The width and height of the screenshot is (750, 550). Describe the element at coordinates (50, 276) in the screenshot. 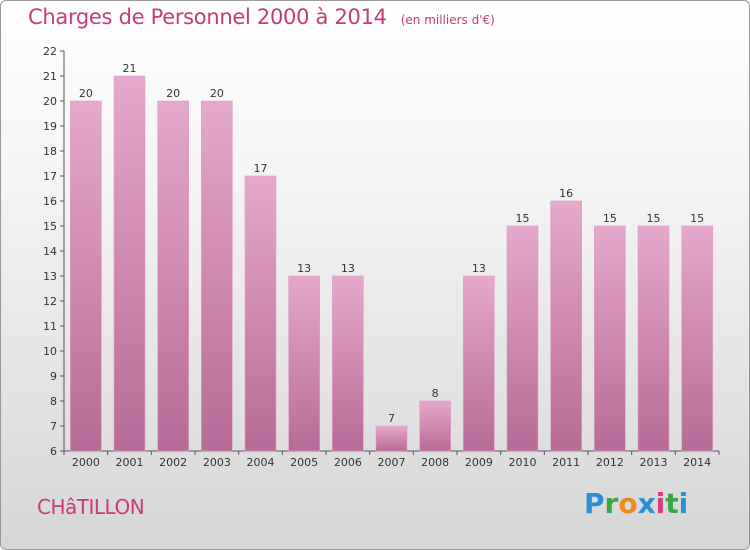

I see `y-tick-label: 13` at that location.